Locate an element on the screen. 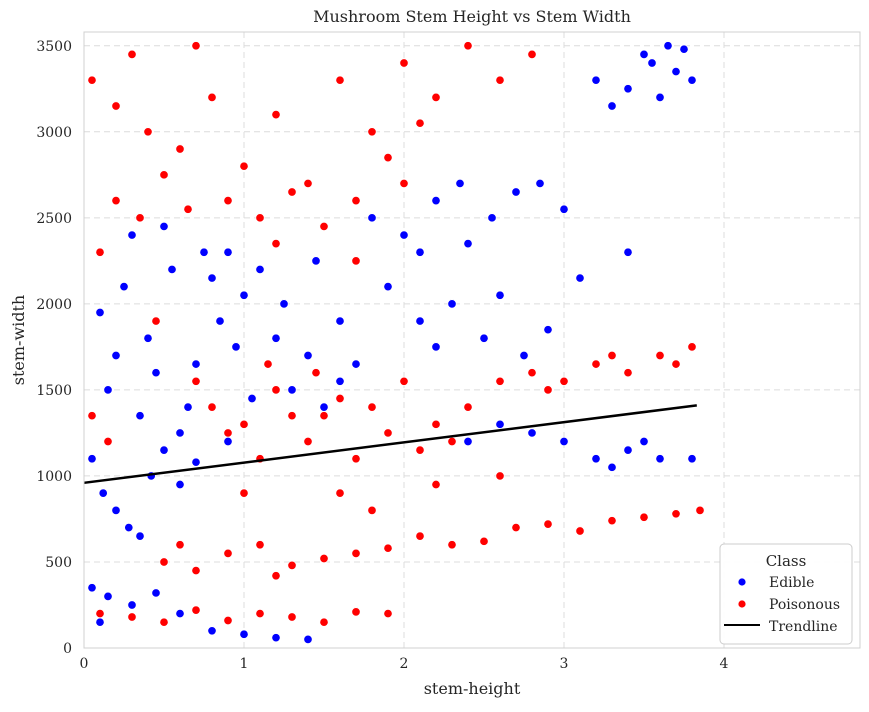  legend-title: Class is located at coordinates (786, 561).